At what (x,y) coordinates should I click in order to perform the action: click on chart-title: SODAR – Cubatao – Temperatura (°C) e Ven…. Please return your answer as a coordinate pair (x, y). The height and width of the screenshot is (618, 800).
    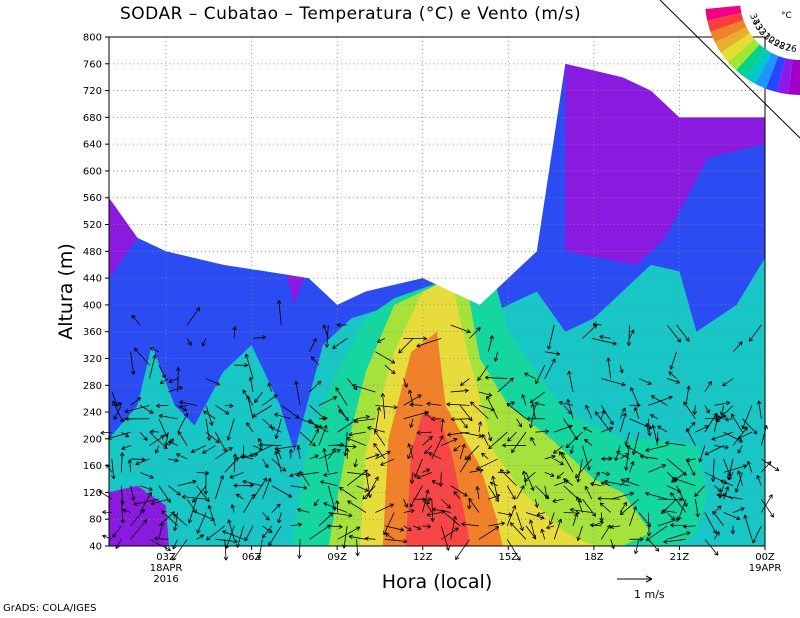
    Looking at the image, I should click on (351, 14).